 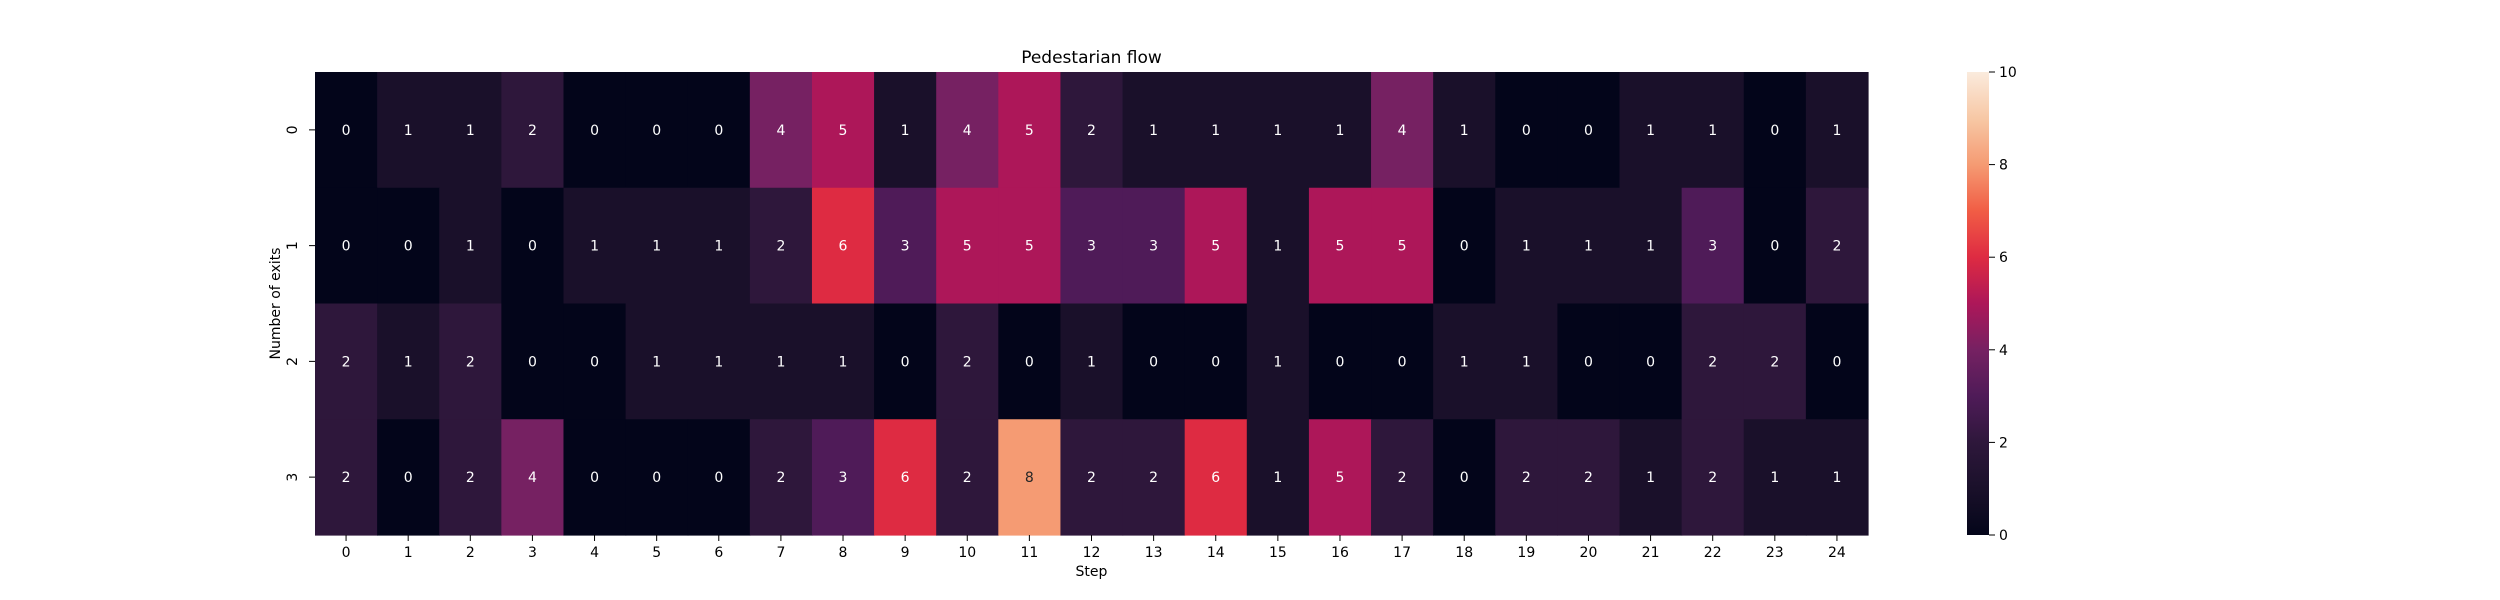 I want to click on y-axis-label: Number of exits, so click(x=276, y=304).